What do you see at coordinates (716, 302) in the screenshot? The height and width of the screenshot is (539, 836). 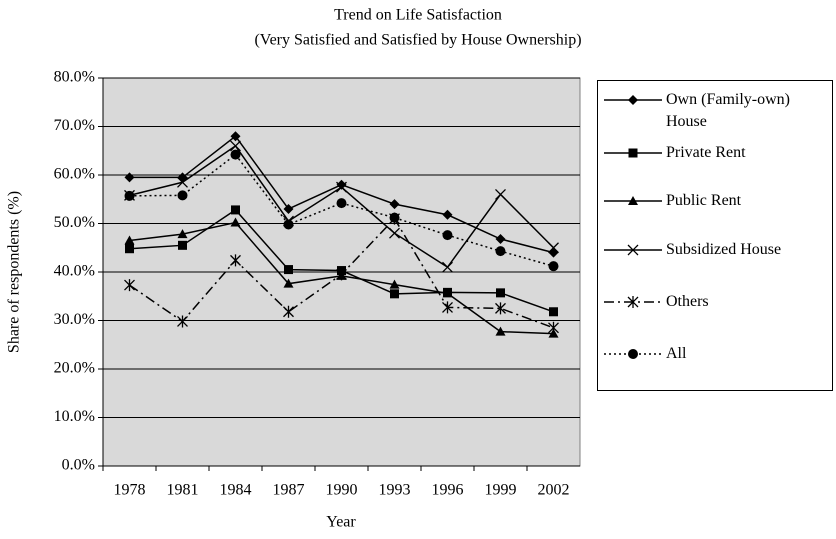 I see `legend-entry: Others` at bounding box center [716, 302].